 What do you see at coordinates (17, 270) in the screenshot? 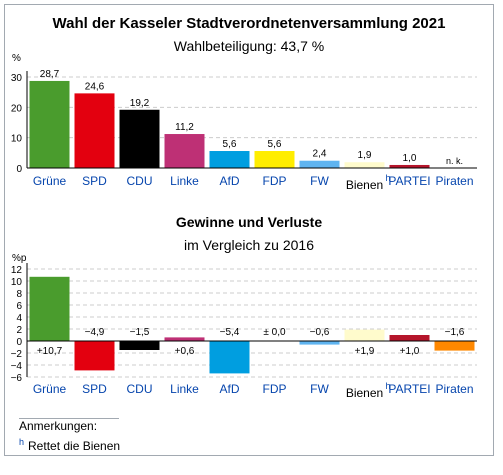
I see `chart2-y-tick-label: 12` at bounding box center [17, 270].